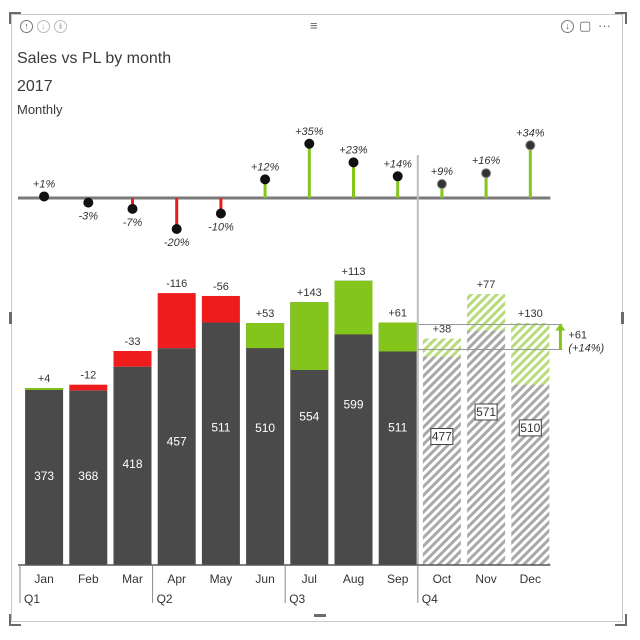  What do you see at coordinates (354, 272) in the screenshot?
I see `variance-value-label: +113` at bounding box center [354, 272].